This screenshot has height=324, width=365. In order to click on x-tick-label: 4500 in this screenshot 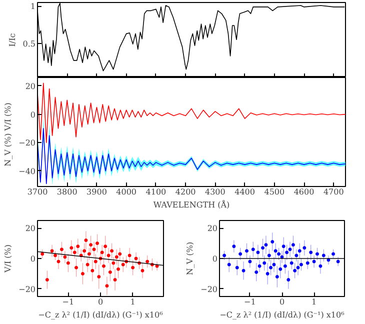, I will do `click(274, 192)`.